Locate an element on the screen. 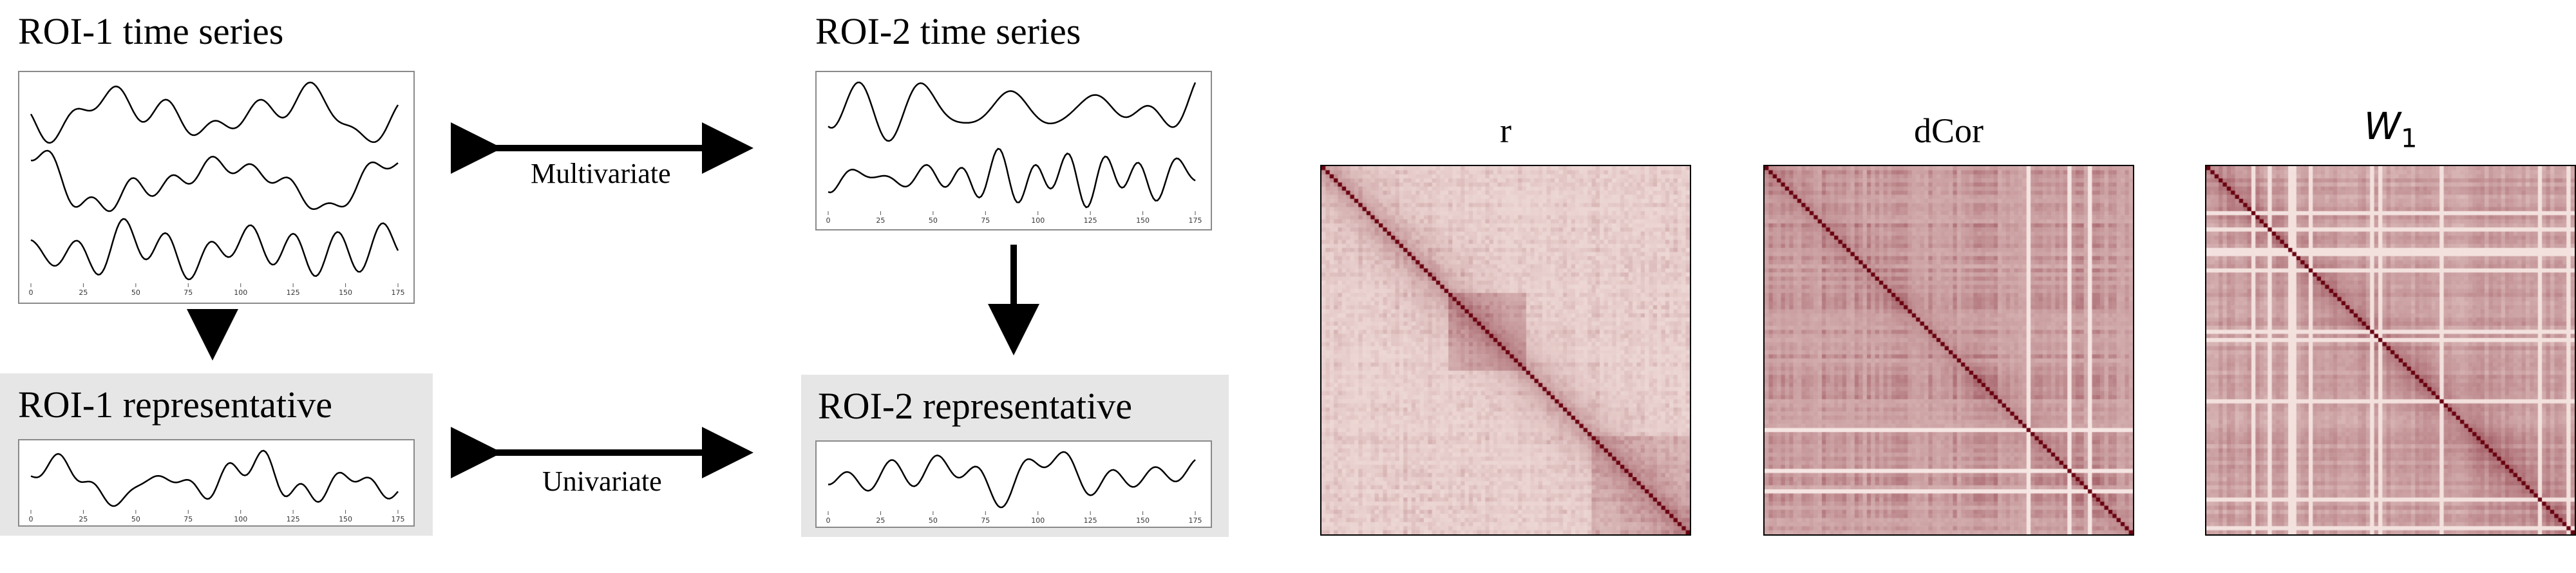 This screenshot has width=2576, height=573. matrix-r-heatmap is located at coordinates (1506, 350).